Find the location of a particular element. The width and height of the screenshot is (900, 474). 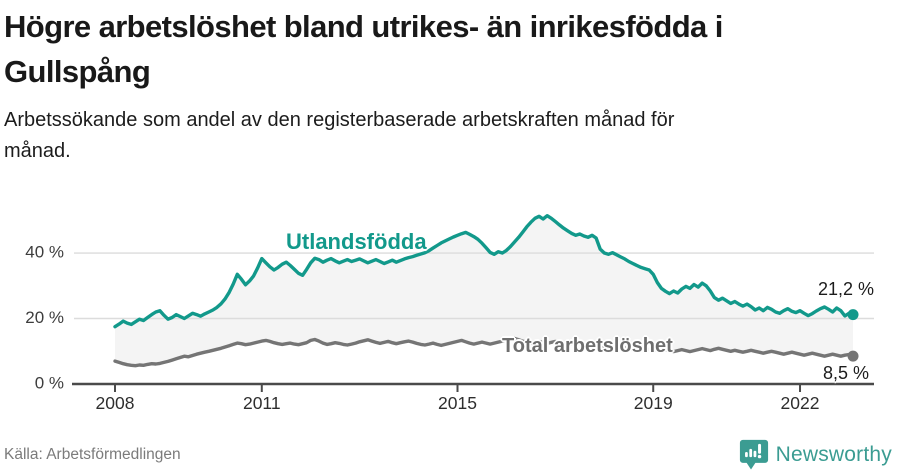

x-tick-label-2015: 2015 is located at coordinates (457, 403).